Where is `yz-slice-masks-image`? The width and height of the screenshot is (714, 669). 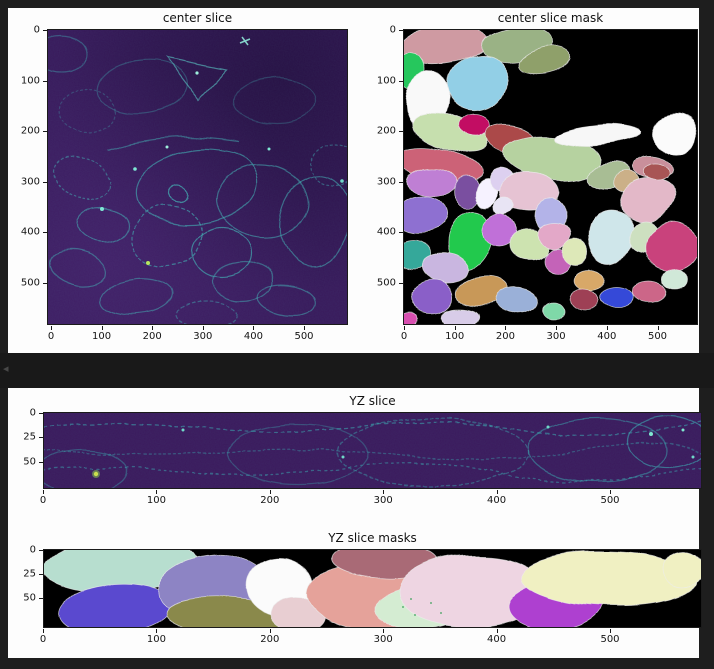 yz-slice-masks-image is located at coordinates (372, 588).